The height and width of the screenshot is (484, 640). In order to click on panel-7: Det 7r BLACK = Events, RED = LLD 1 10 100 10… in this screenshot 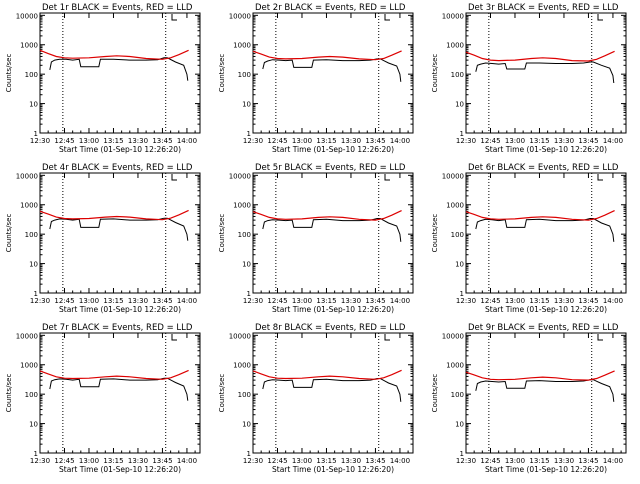, I will do `click(103, 398)`.